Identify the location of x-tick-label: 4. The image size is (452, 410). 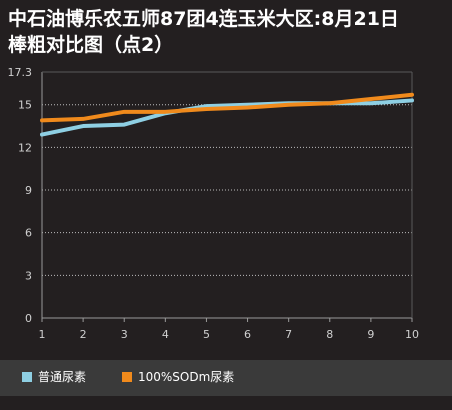
(165, 334).